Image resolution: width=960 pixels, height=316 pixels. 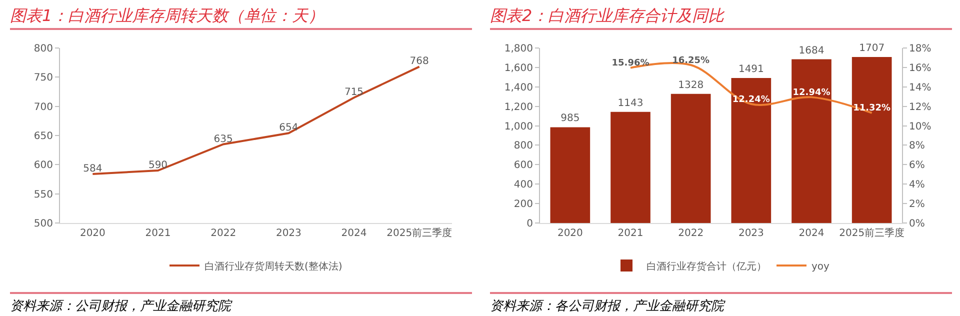 I want to click on y-tick-label: 1,400, so click(x=518, y=88).